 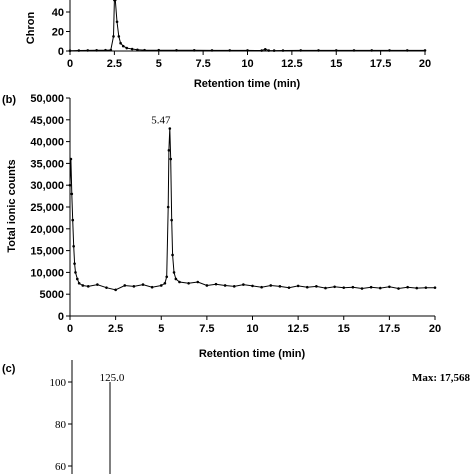 I want to click on x-tick-label: 15, so click(x=344, y=329).